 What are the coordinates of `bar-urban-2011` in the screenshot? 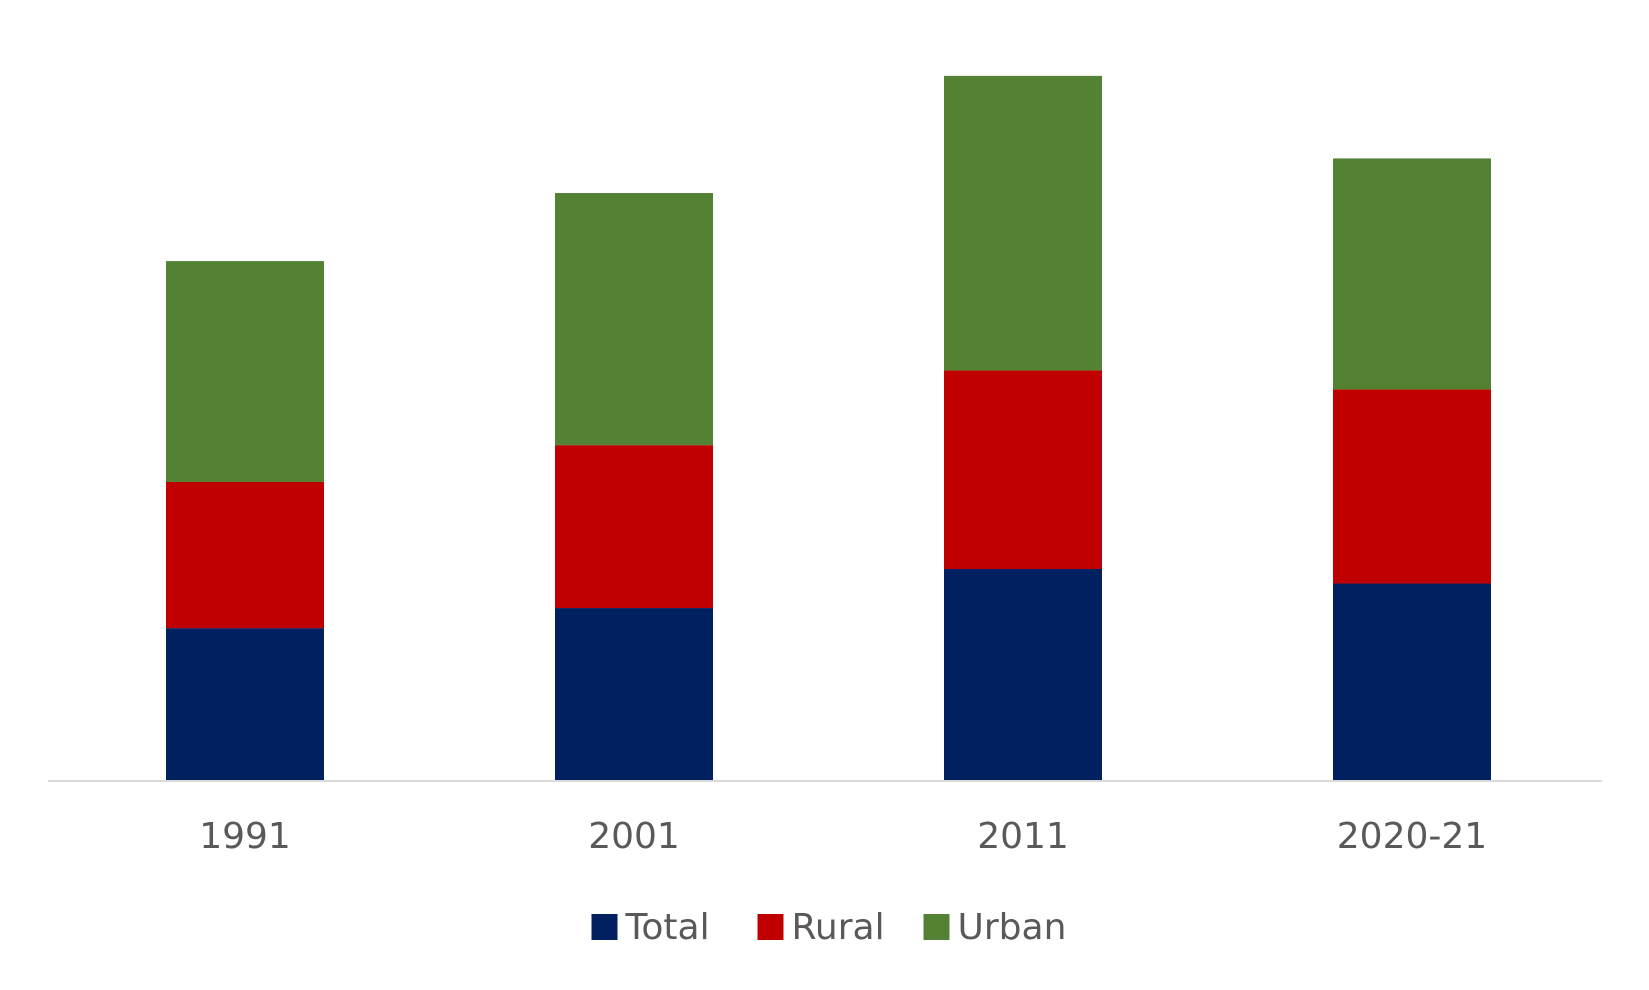 It's located at (1023, 223).